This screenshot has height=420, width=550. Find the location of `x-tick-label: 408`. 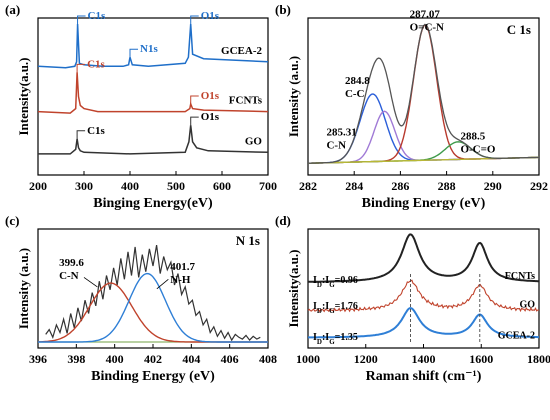

x-tick-label: 408 is located at coordinates (268, 359).